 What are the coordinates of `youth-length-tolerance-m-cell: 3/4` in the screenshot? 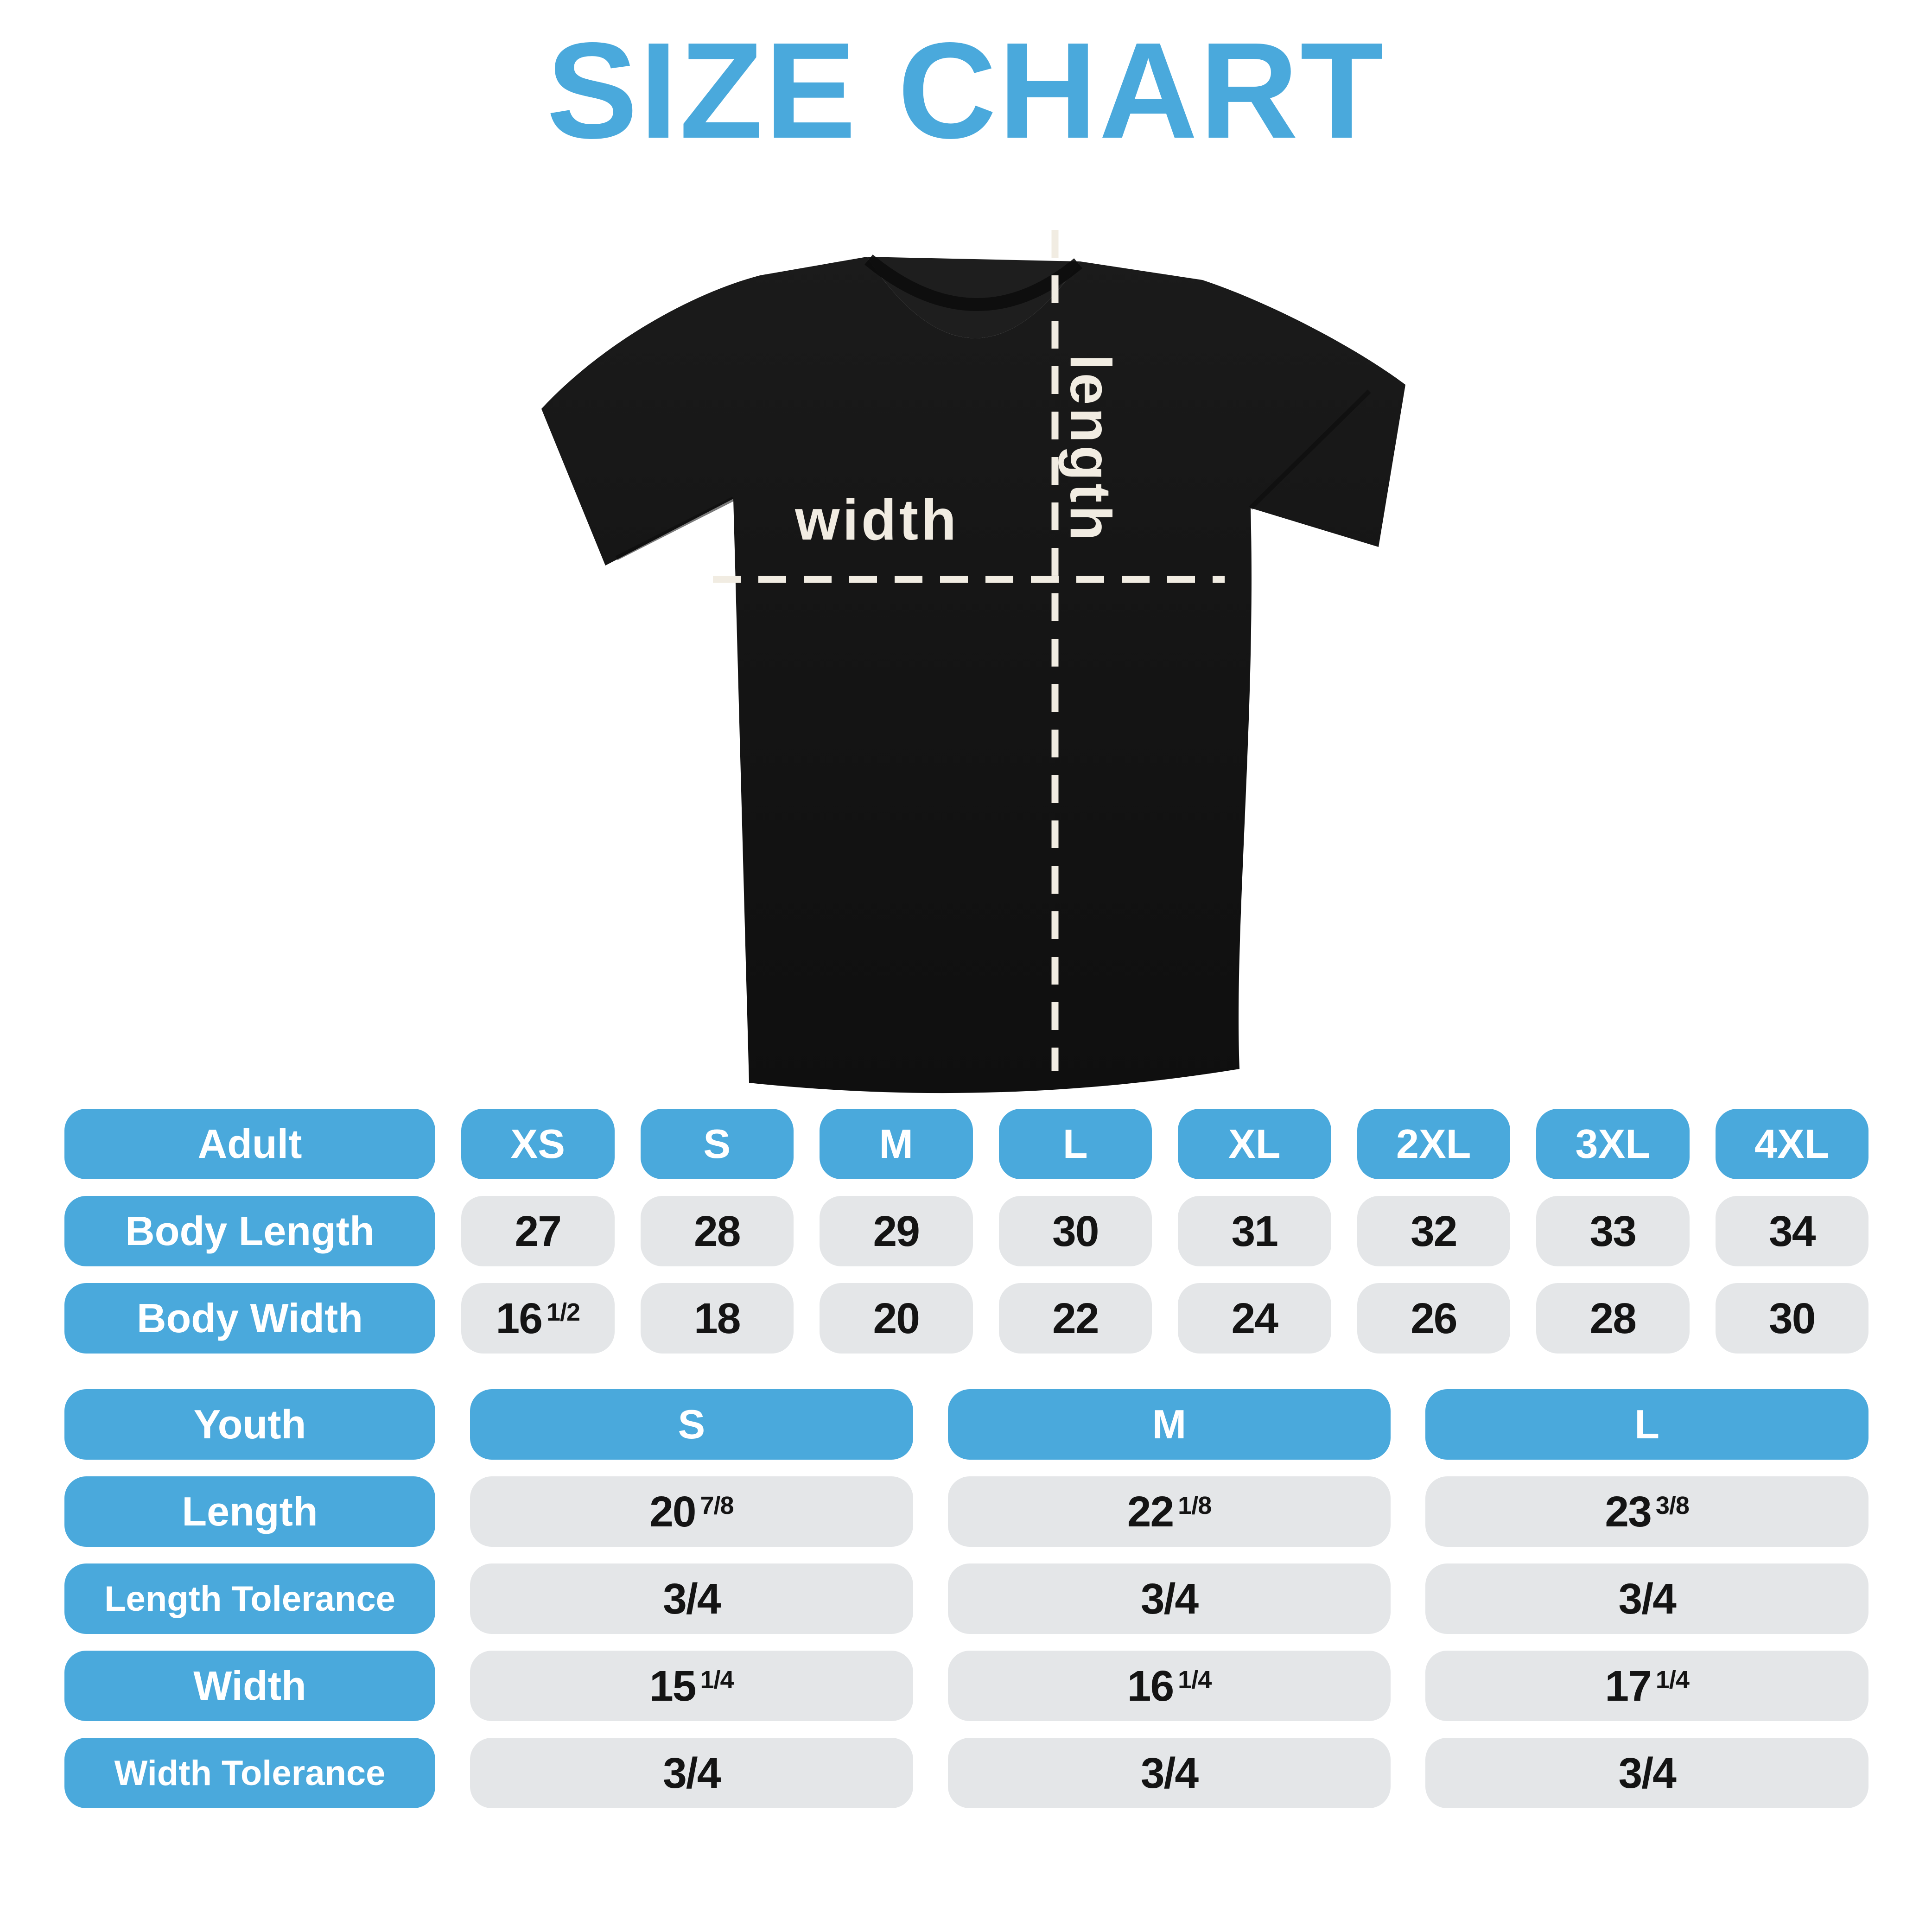 It's located at (1169, 1598).